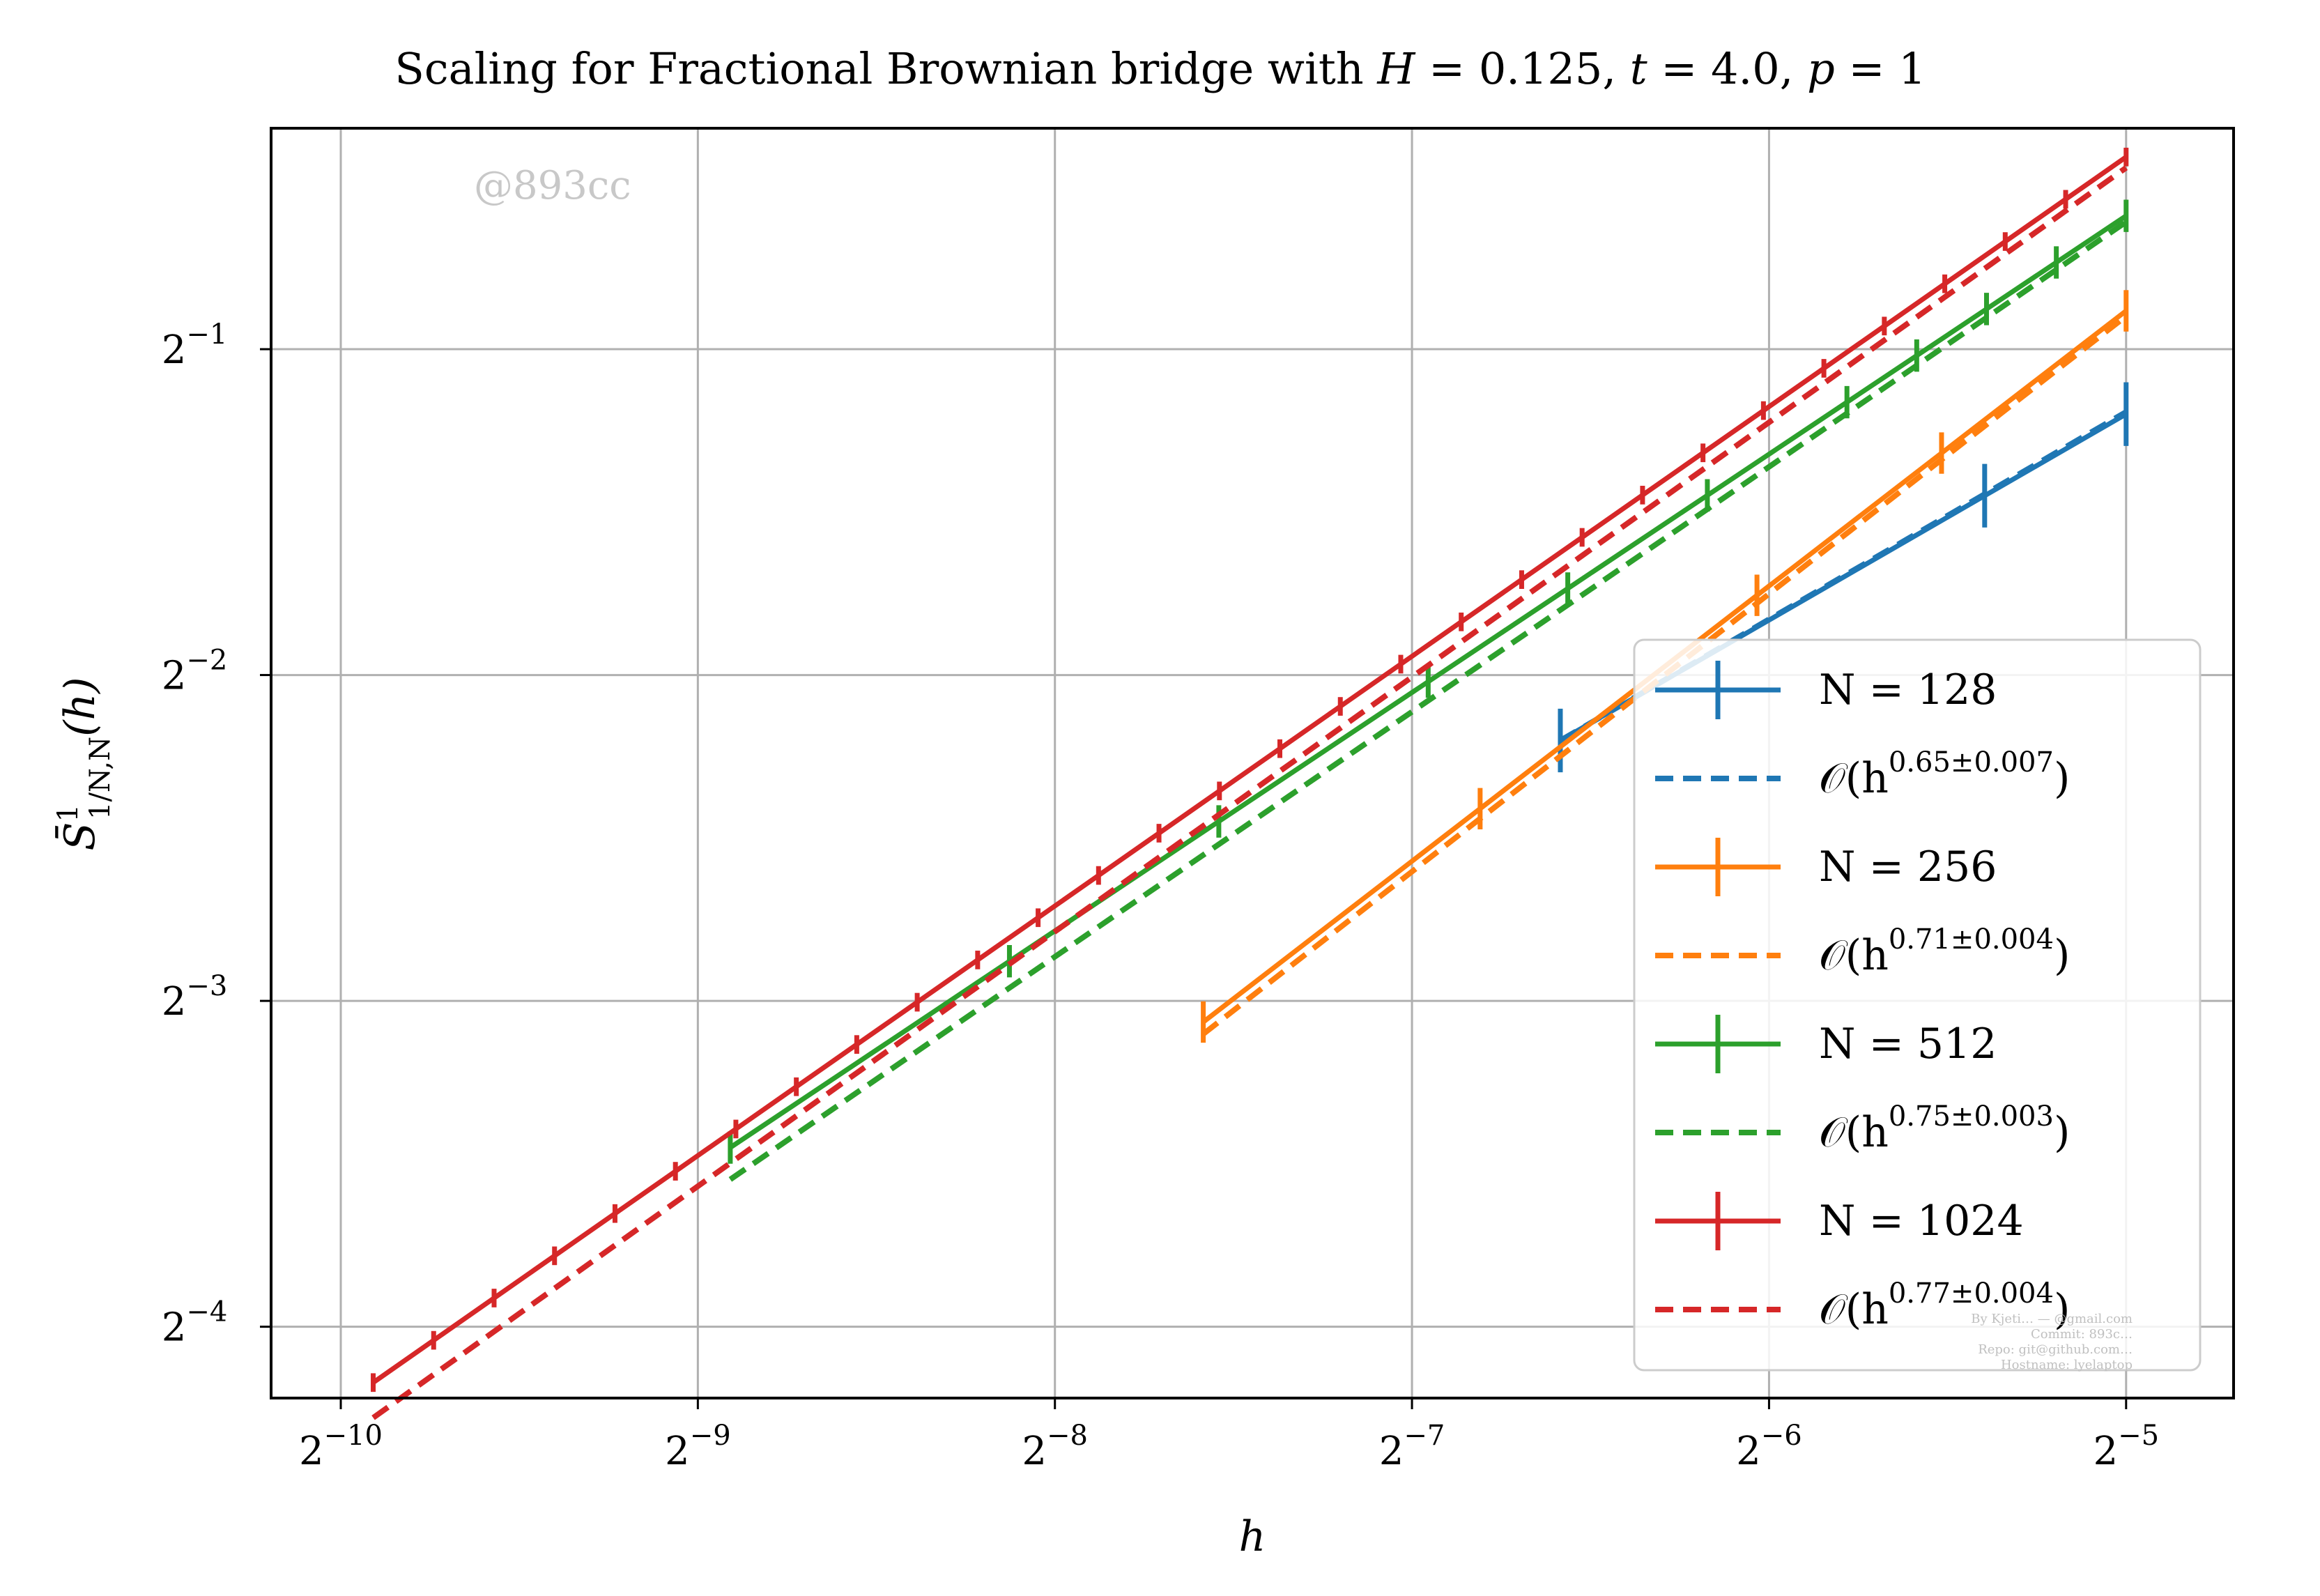 This screenshot has width=2320, height=1596. I want to click on x-tick-label: 2−7, so click(1412, 1447).